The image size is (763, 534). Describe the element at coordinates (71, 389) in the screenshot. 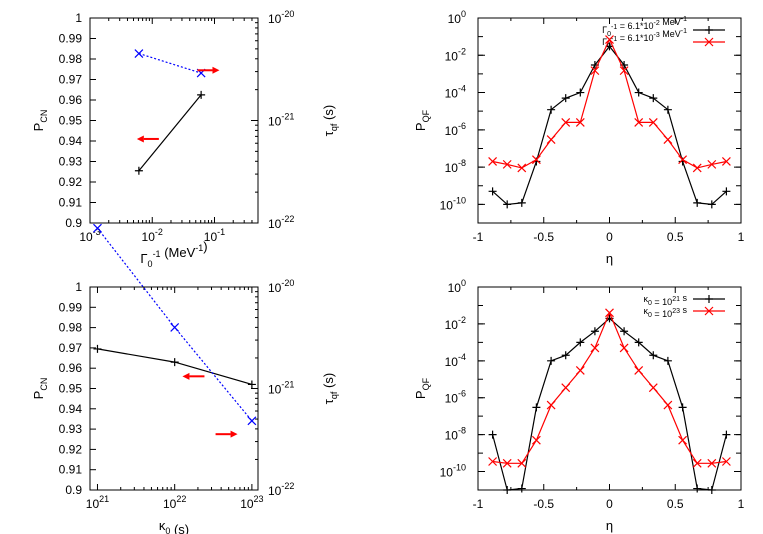

I see `y-tick-label: 0.95` at that location.